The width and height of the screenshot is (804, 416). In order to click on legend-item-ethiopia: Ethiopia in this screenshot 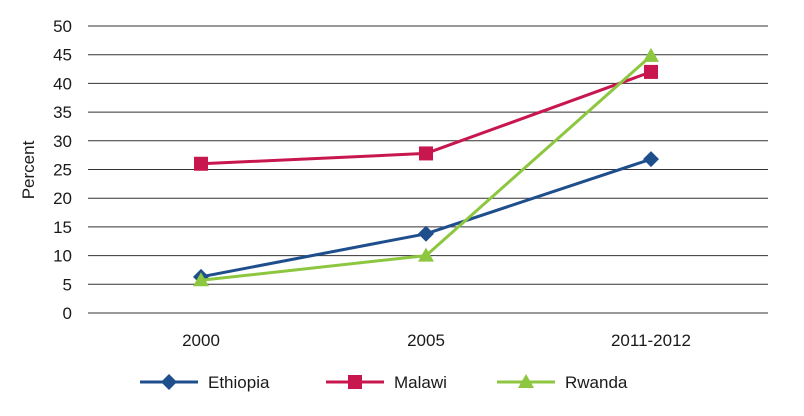, I will do `click(205, 382)`.